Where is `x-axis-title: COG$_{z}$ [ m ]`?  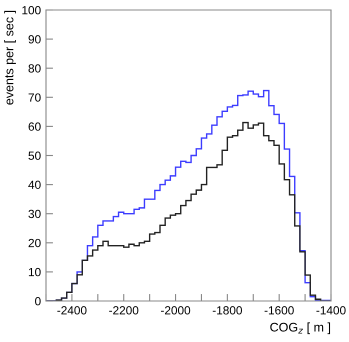
x-axis-title: COG$_{z}$ [ m ] is located at coordinates (300, 328).